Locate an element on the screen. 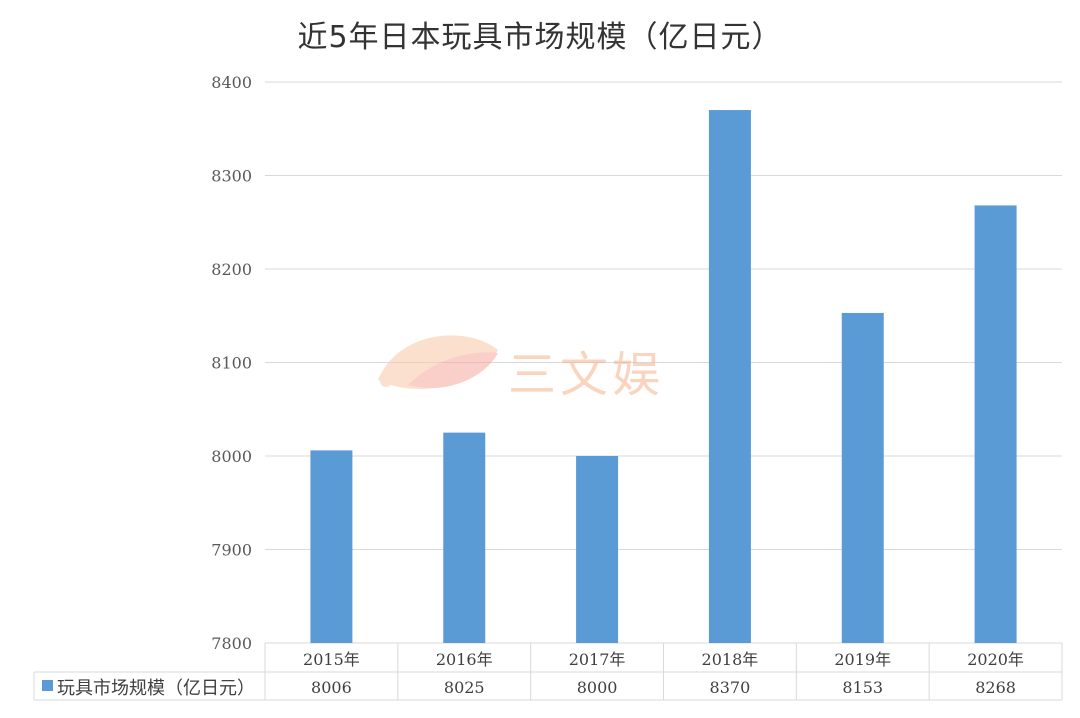 Image resolution: width=1080 pixels, height=718 pixels. data-value: 8006 is located at coordinates (331, 687).